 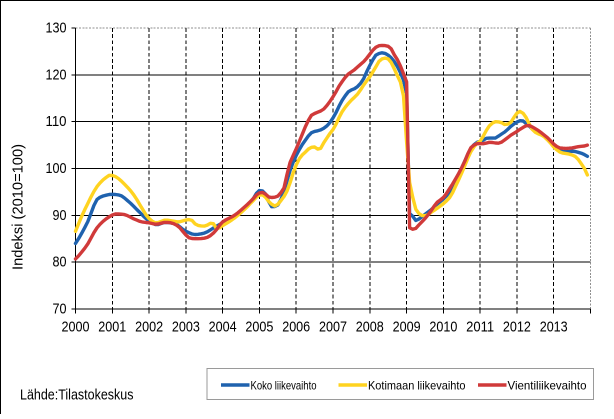 I want to click on svg-text: 130, so click(x=56, y=28).